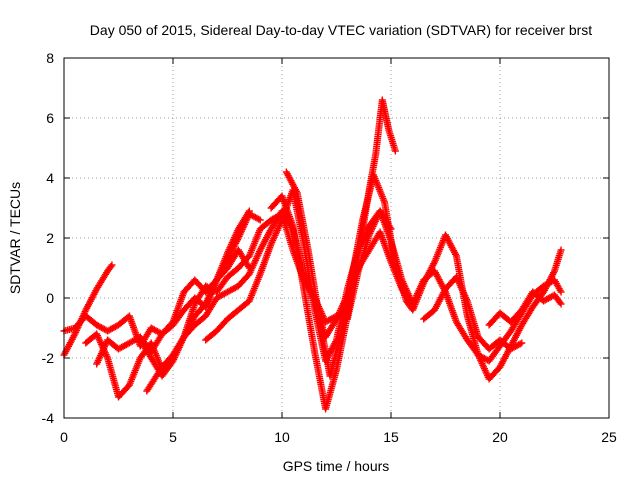 Image resolution: width=640 pixels, height=480 pixels. I want to click on y-tick-label: -4, so click(48, 418).